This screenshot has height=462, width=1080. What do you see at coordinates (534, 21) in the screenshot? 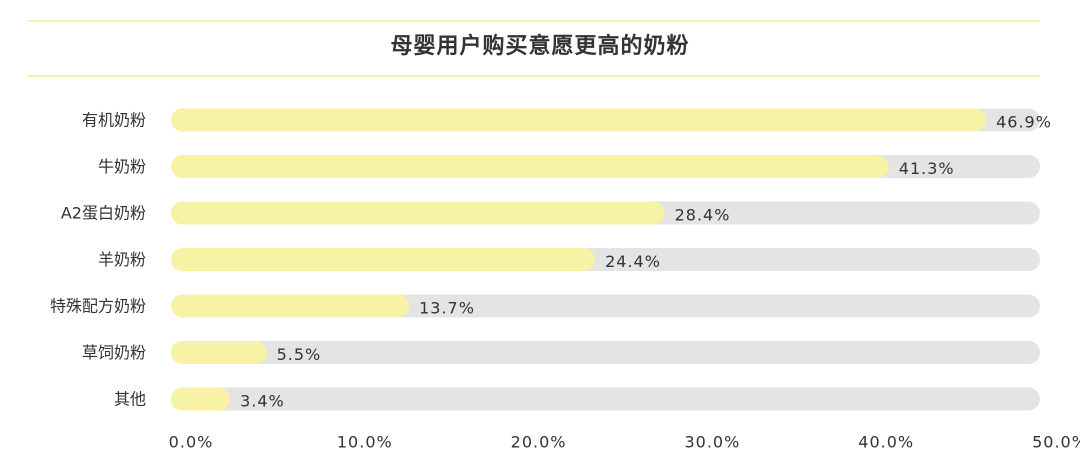
I see `title-top-rule` at bounding box center [534, 21].